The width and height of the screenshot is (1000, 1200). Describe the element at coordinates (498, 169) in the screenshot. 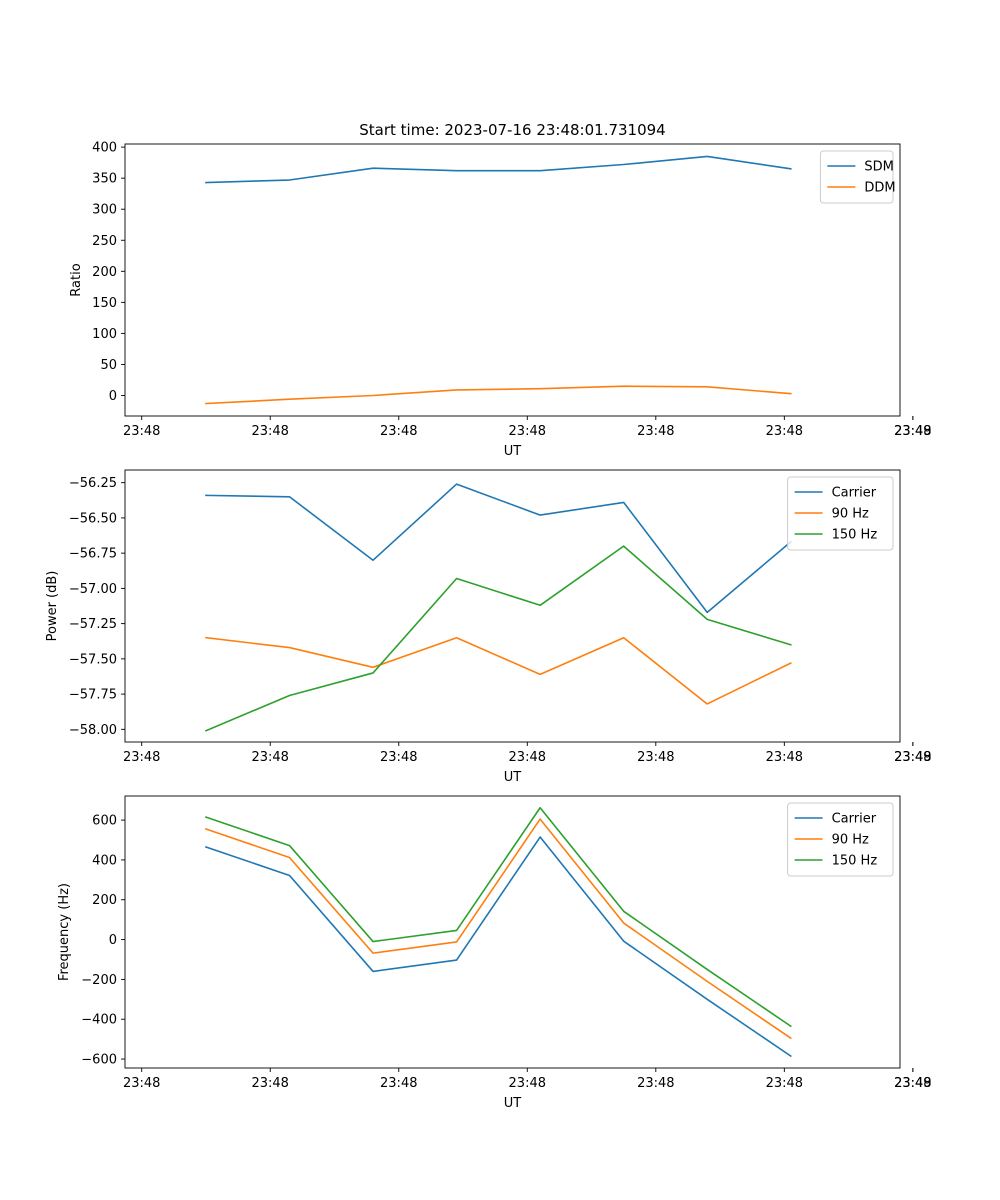

I see `series-line-sdm` at that location.